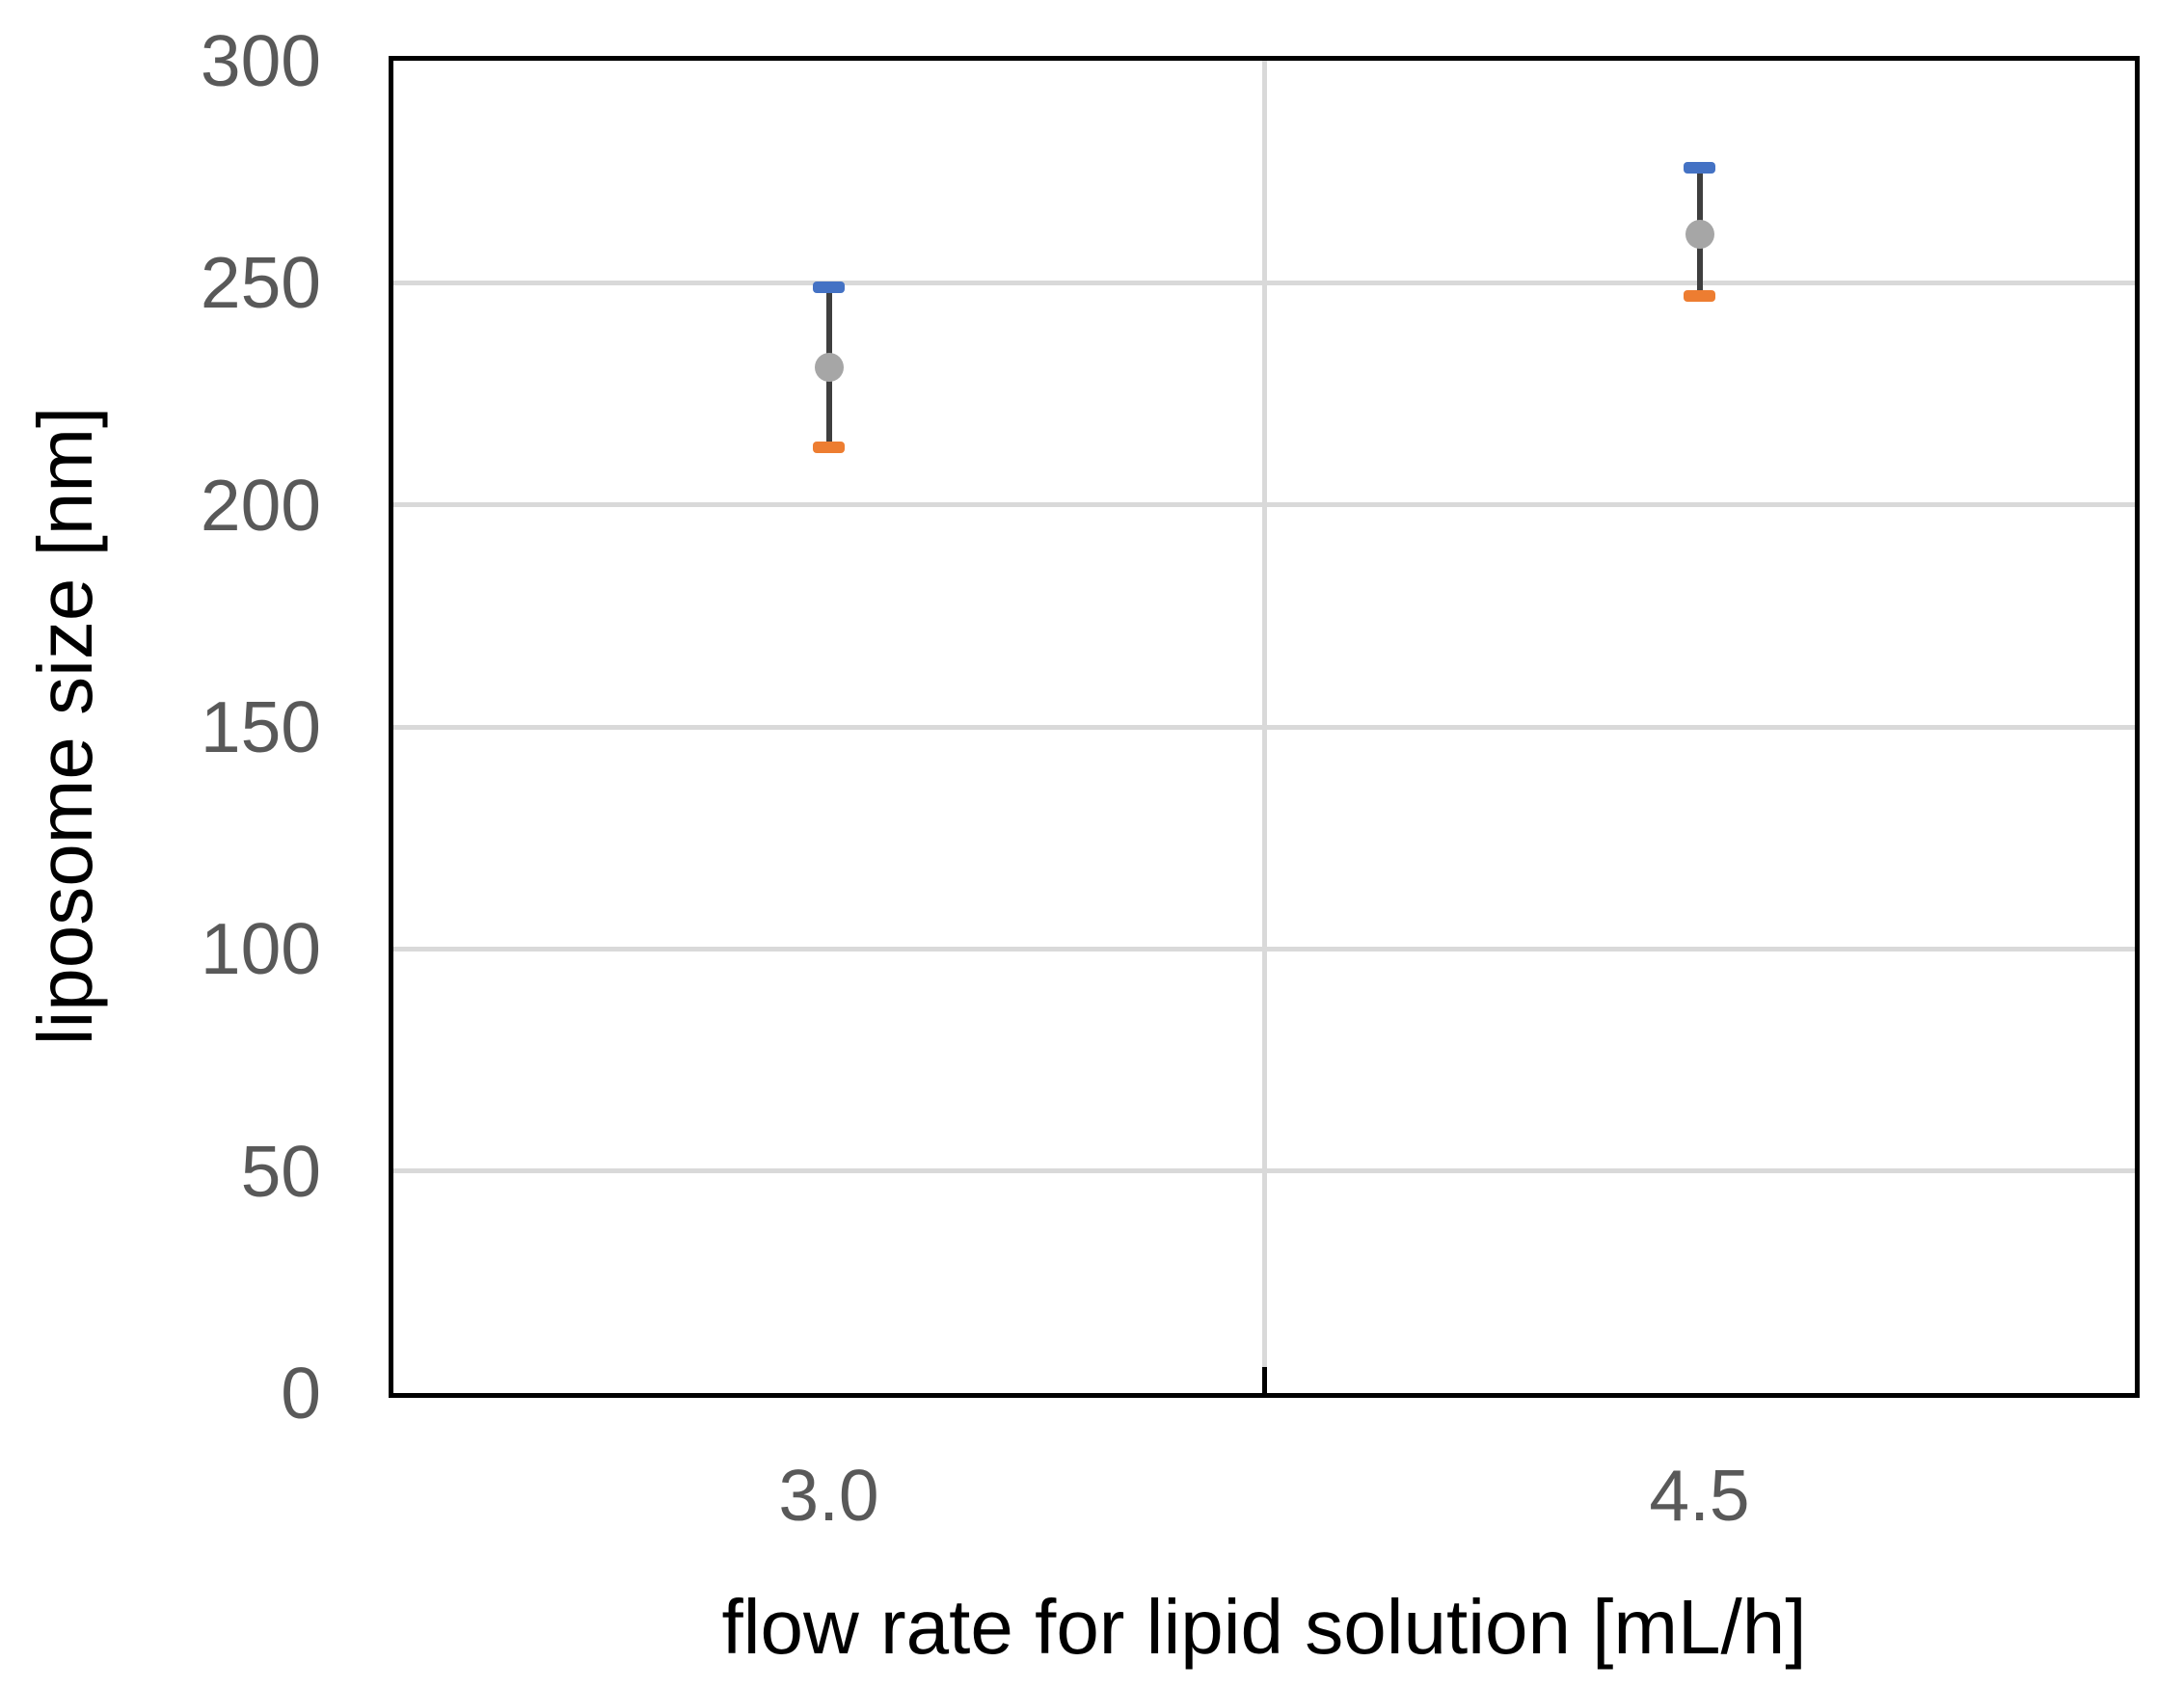  Describe the element at coordinates (301, 1393) in the screenshot. I see `y-tick-label: 0` at that location.